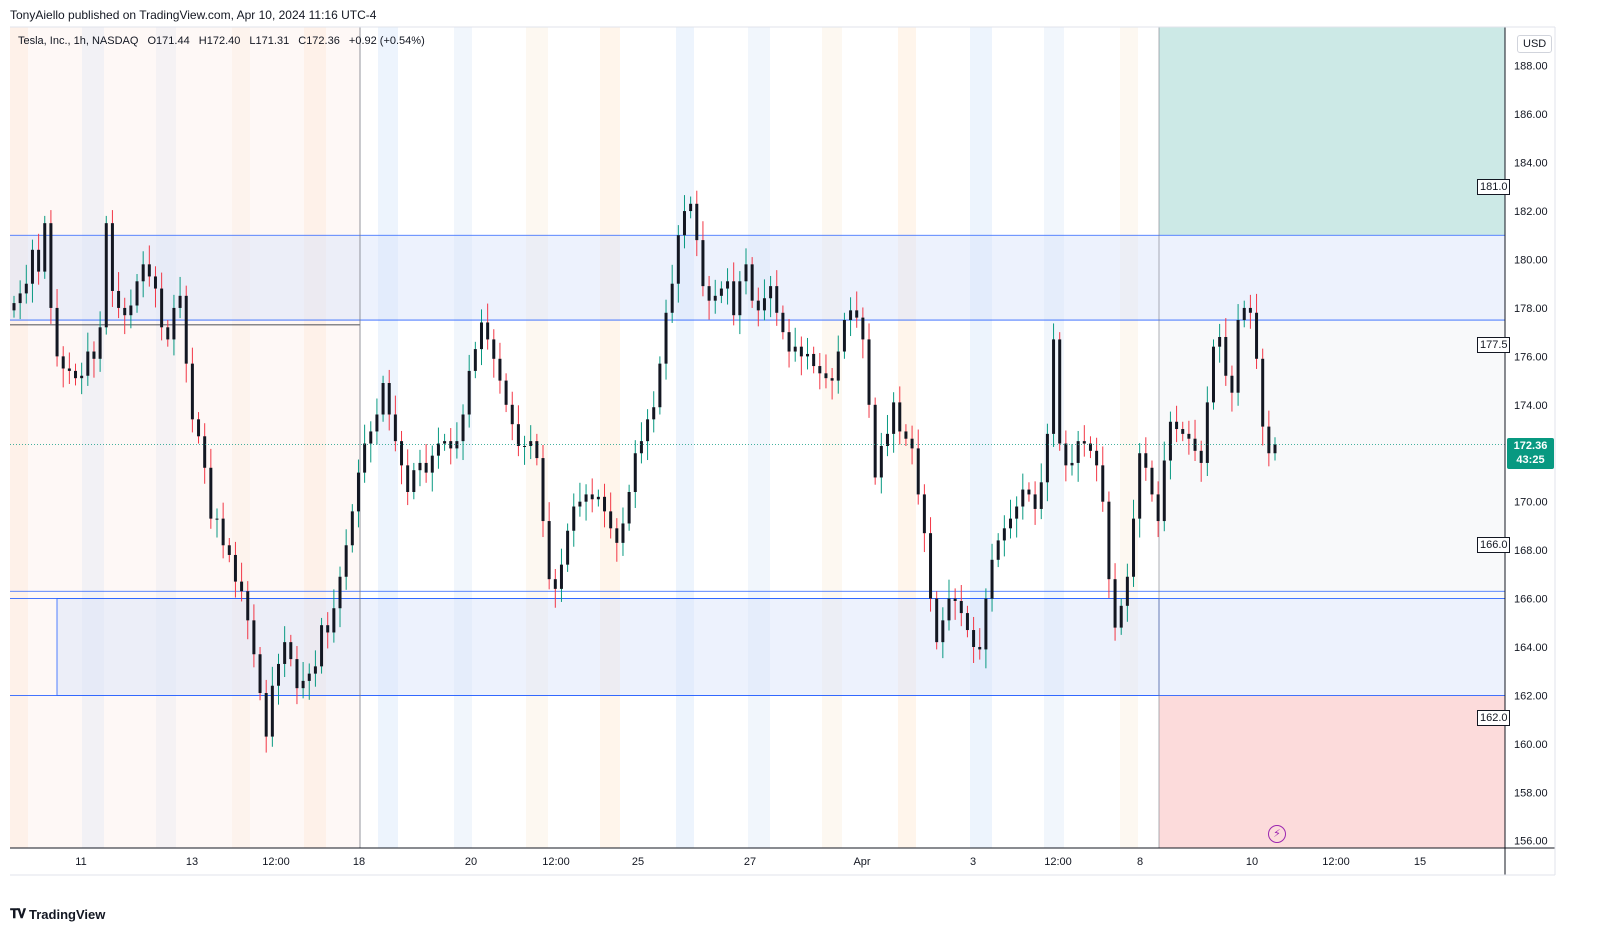  Describe the element at coordinates (57, 914) in the screenshot. I see `tradingview-logo: 𝐓𝐕 TradingView` at that location.